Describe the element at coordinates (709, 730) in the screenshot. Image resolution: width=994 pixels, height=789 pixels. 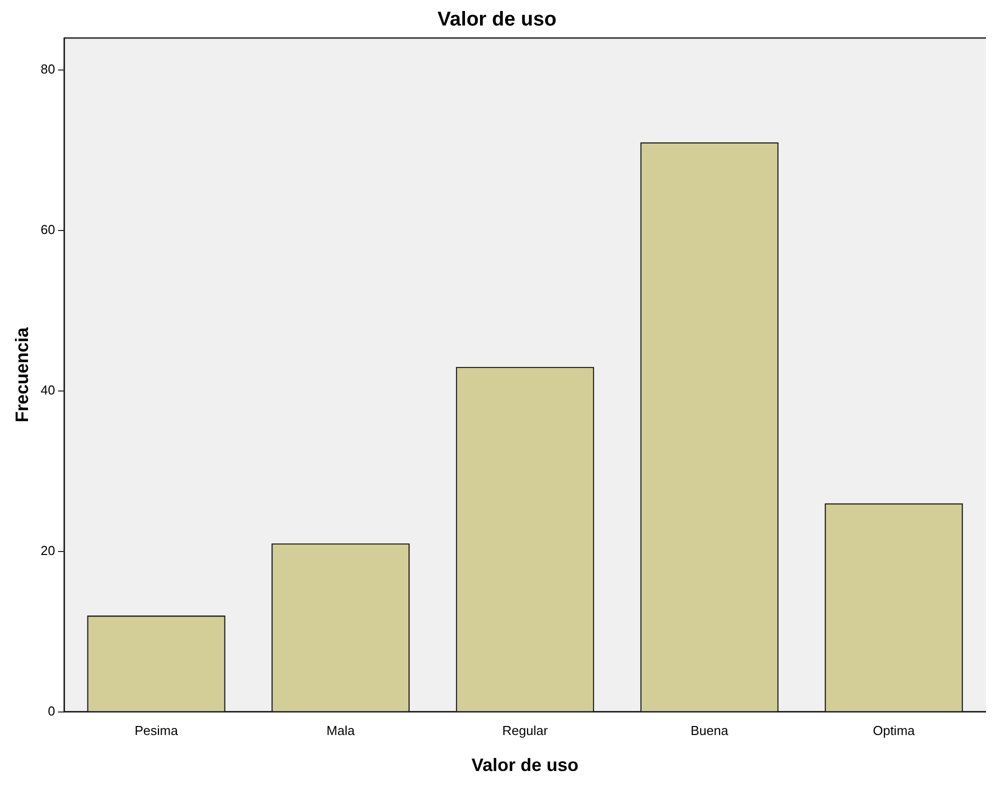
I see `x-tick-label: Buena` at that location.